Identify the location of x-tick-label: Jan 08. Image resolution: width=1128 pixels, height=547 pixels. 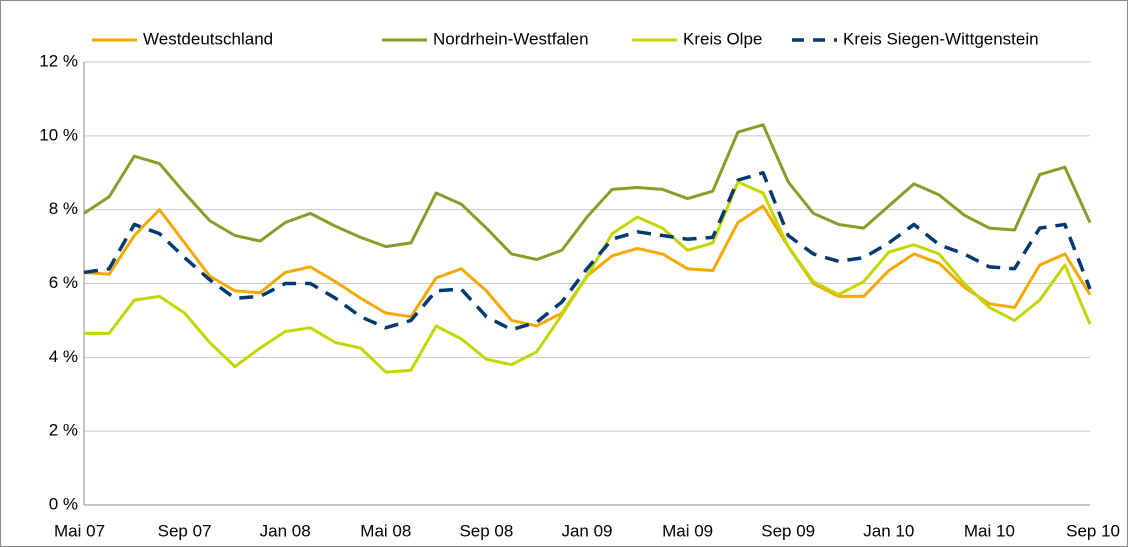
(285, 530).